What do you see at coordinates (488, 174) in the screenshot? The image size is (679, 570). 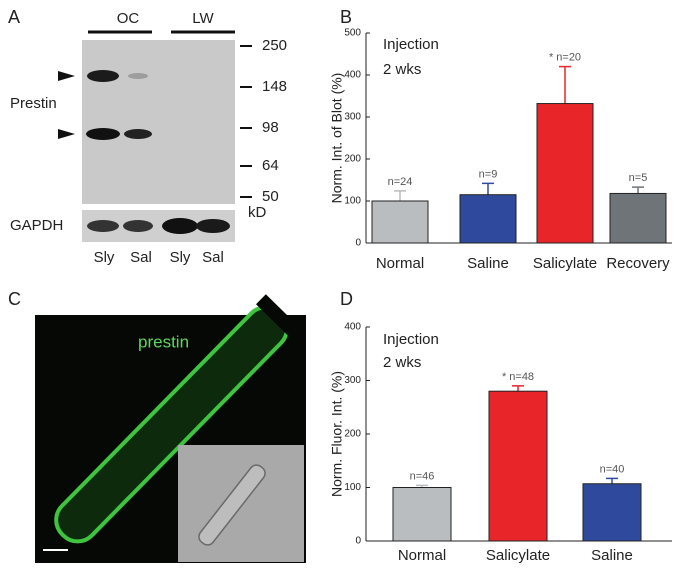 I see `bar-label: n=9` at bounding box center [488, 174].